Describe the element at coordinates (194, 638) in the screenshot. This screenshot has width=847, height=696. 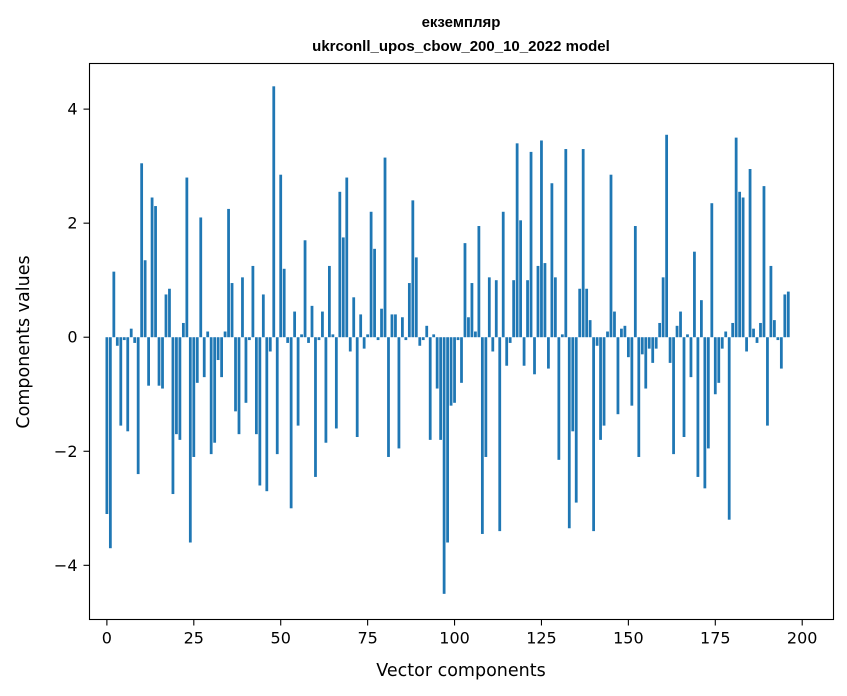
I see `x-tick-label: 25` at that location.